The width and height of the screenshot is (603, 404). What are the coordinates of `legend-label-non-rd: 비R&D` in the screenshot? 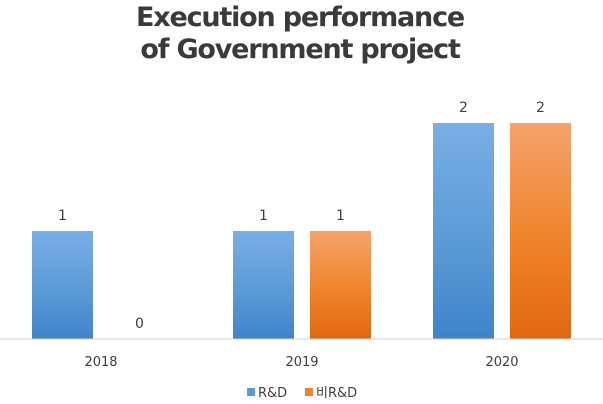 It's located at (336, 393).